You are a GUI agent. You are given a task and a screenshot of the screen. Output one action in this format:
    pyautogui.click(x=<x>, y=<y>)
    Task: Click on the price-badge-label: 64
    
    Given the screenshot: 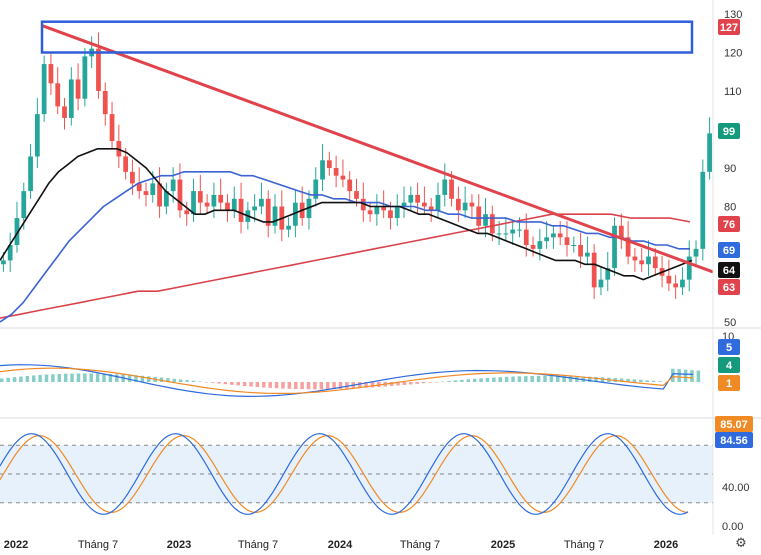 What is the action you would take?
    pyautogui.click(x=729, y=271)
    